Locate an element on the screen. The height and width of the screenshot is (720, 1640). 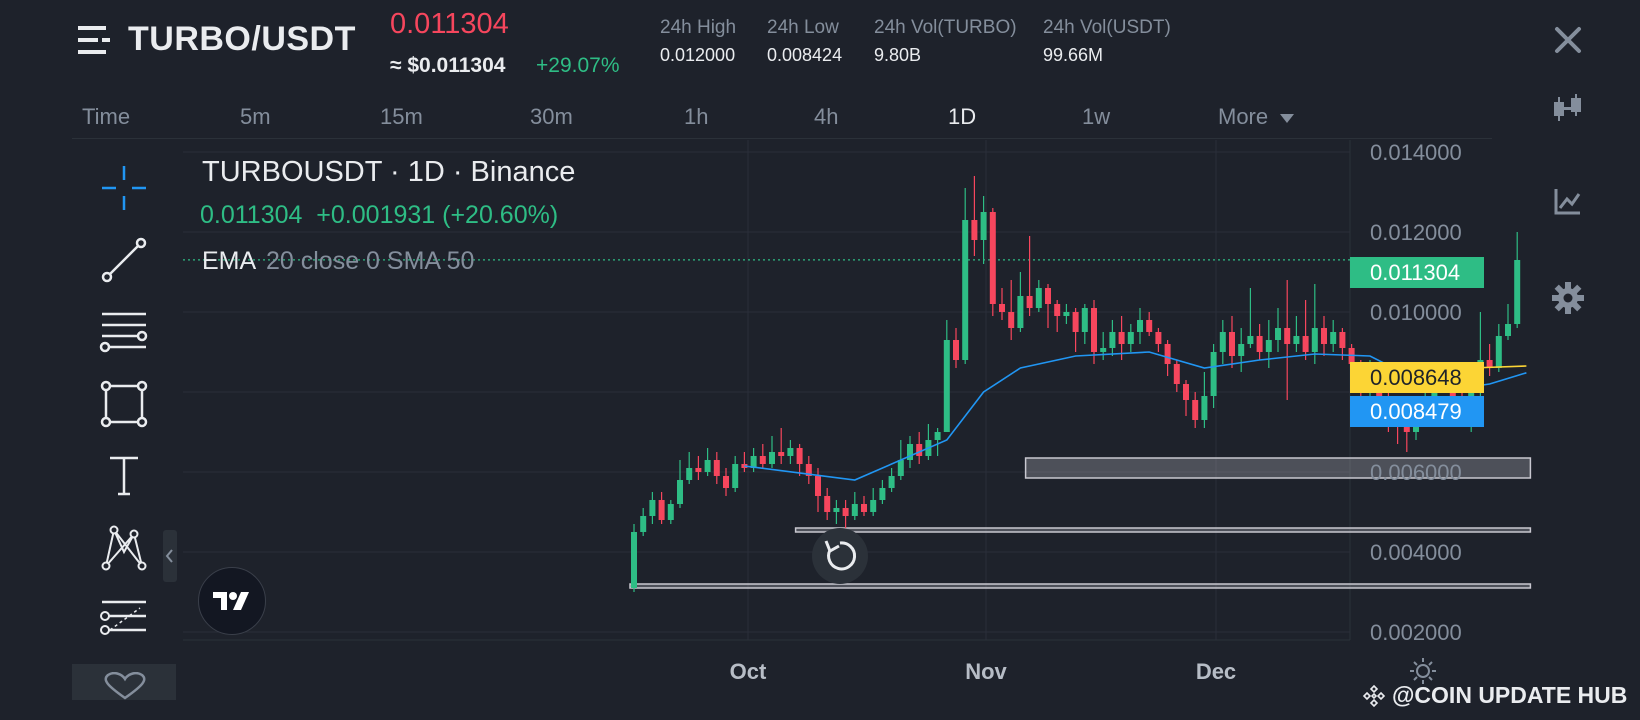
toolbar-footer is located at coordinates (124, 682).